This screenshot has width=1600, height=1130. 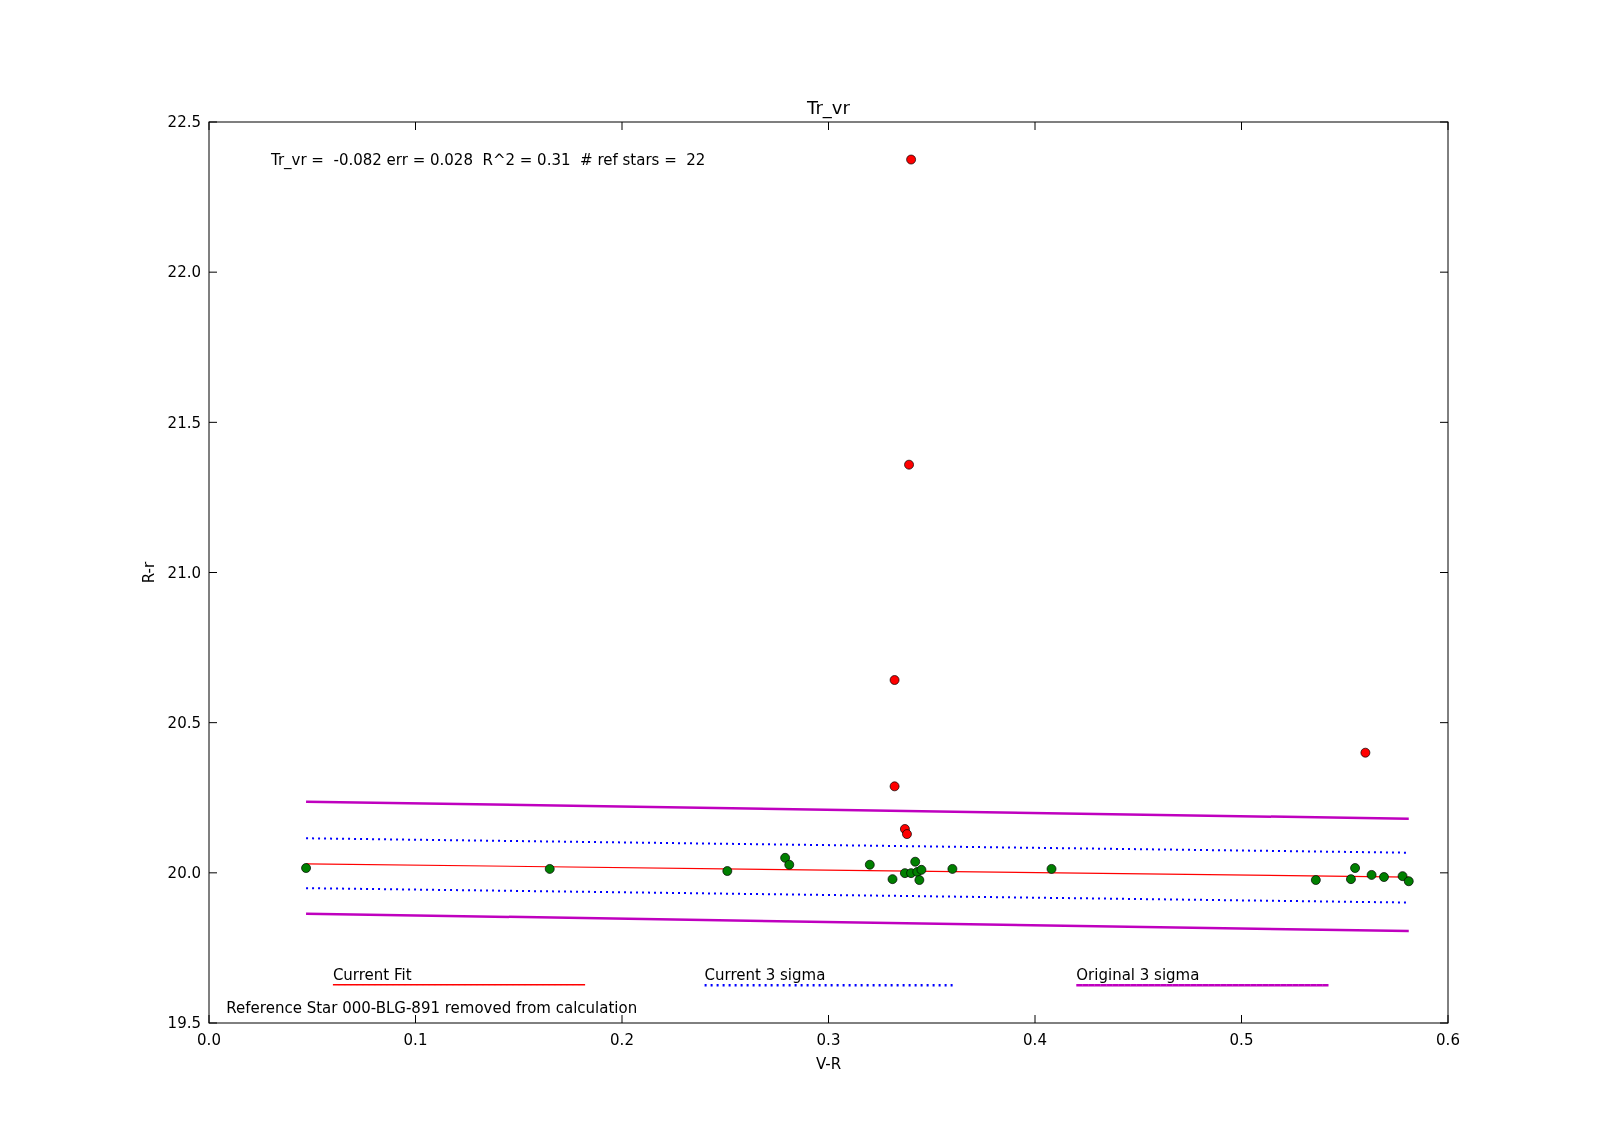 What do you see at coordinates (184, 422) in the screenshot?
I see `y-tick-label: 21.5` at bounding box center [184, 422].